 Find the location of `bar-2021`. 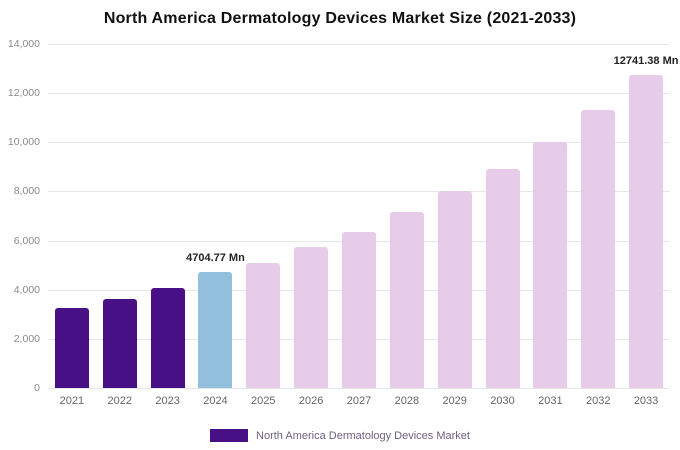

bar-2021 is located at coordinates (71, 348).